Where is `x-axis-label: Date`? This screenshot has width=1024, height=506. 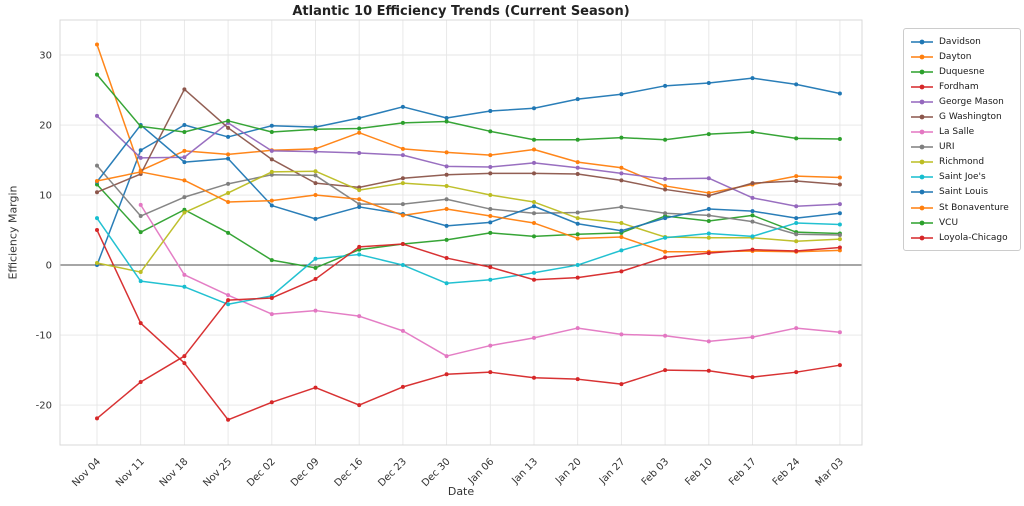 x-axis-label: Date is located at coordinates (461, 491).